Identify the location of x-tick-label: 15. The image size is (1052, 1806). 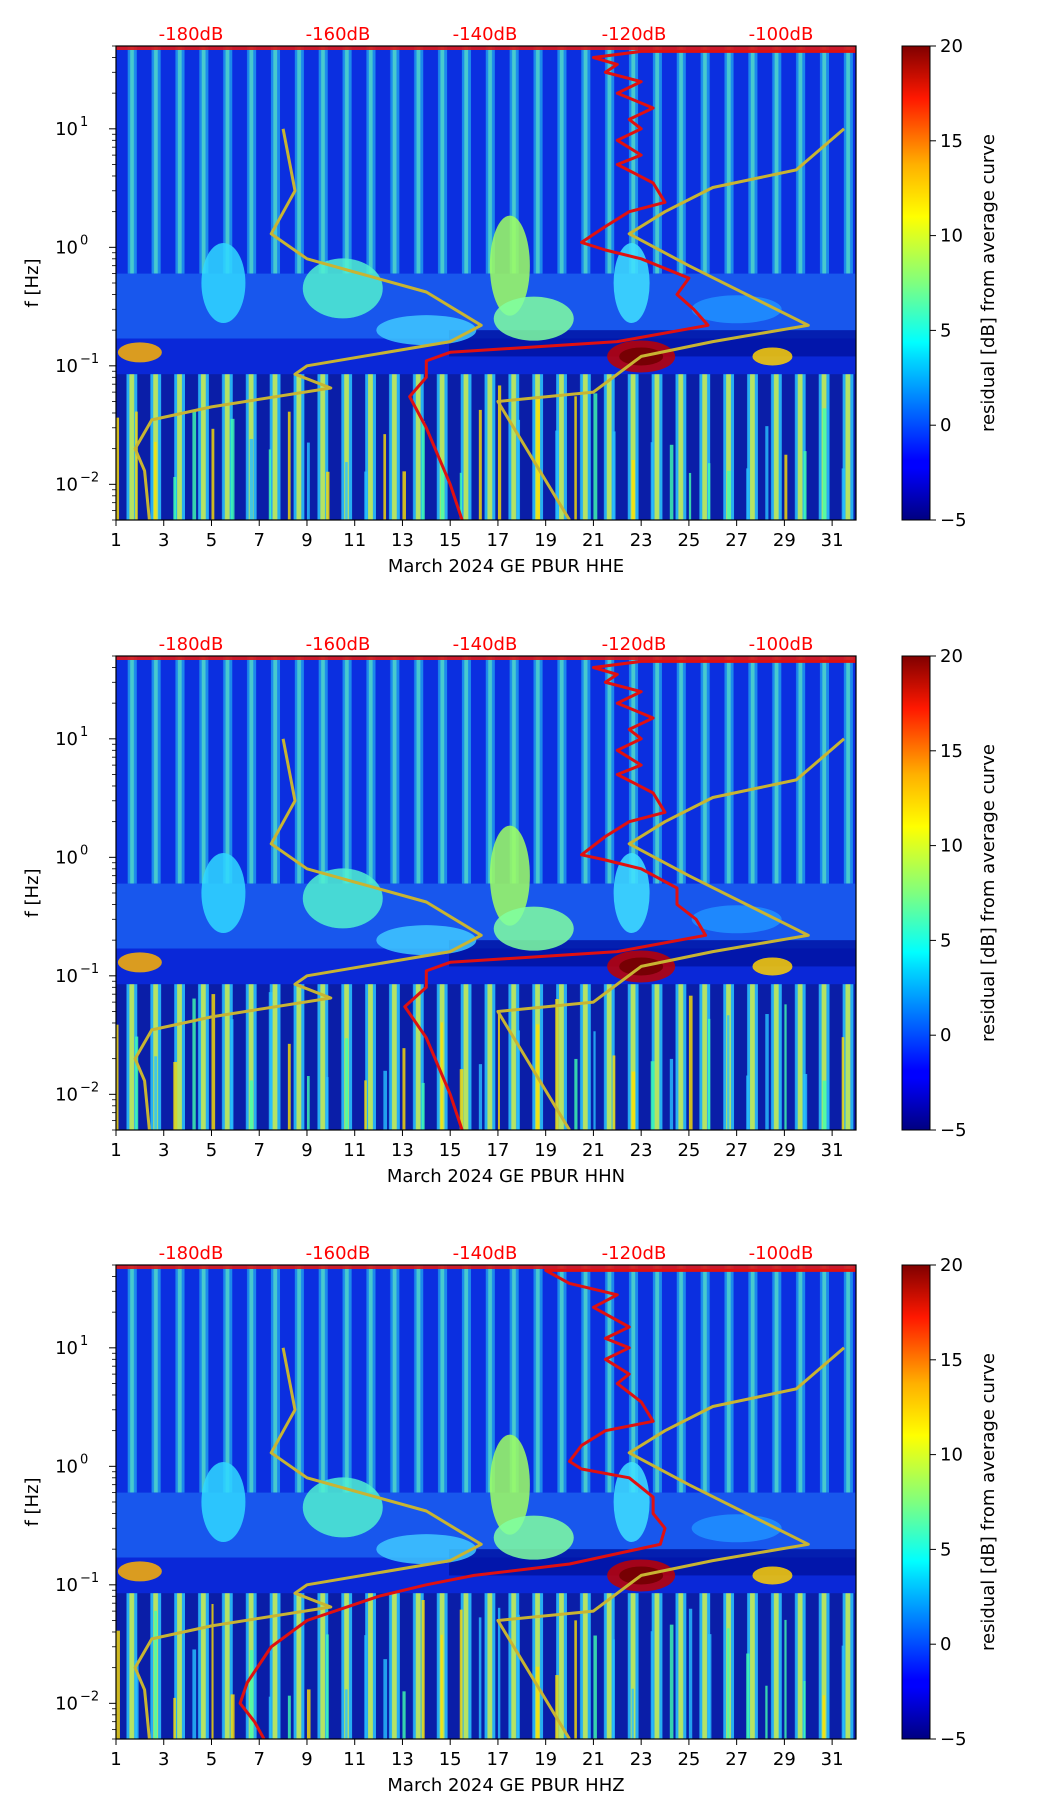
(450, 1759).